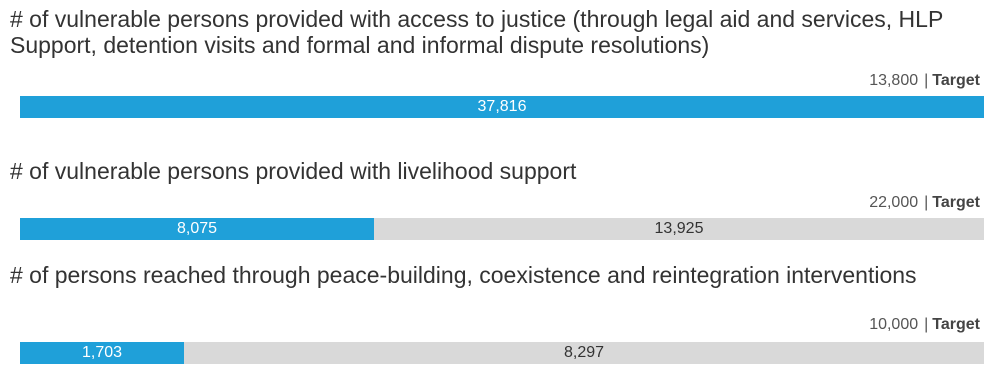 The image size is (984, 368). Describe the element at coordinates (502, 229) in the screenshot. I see `bar-track: 8,075 13,925` at that location.